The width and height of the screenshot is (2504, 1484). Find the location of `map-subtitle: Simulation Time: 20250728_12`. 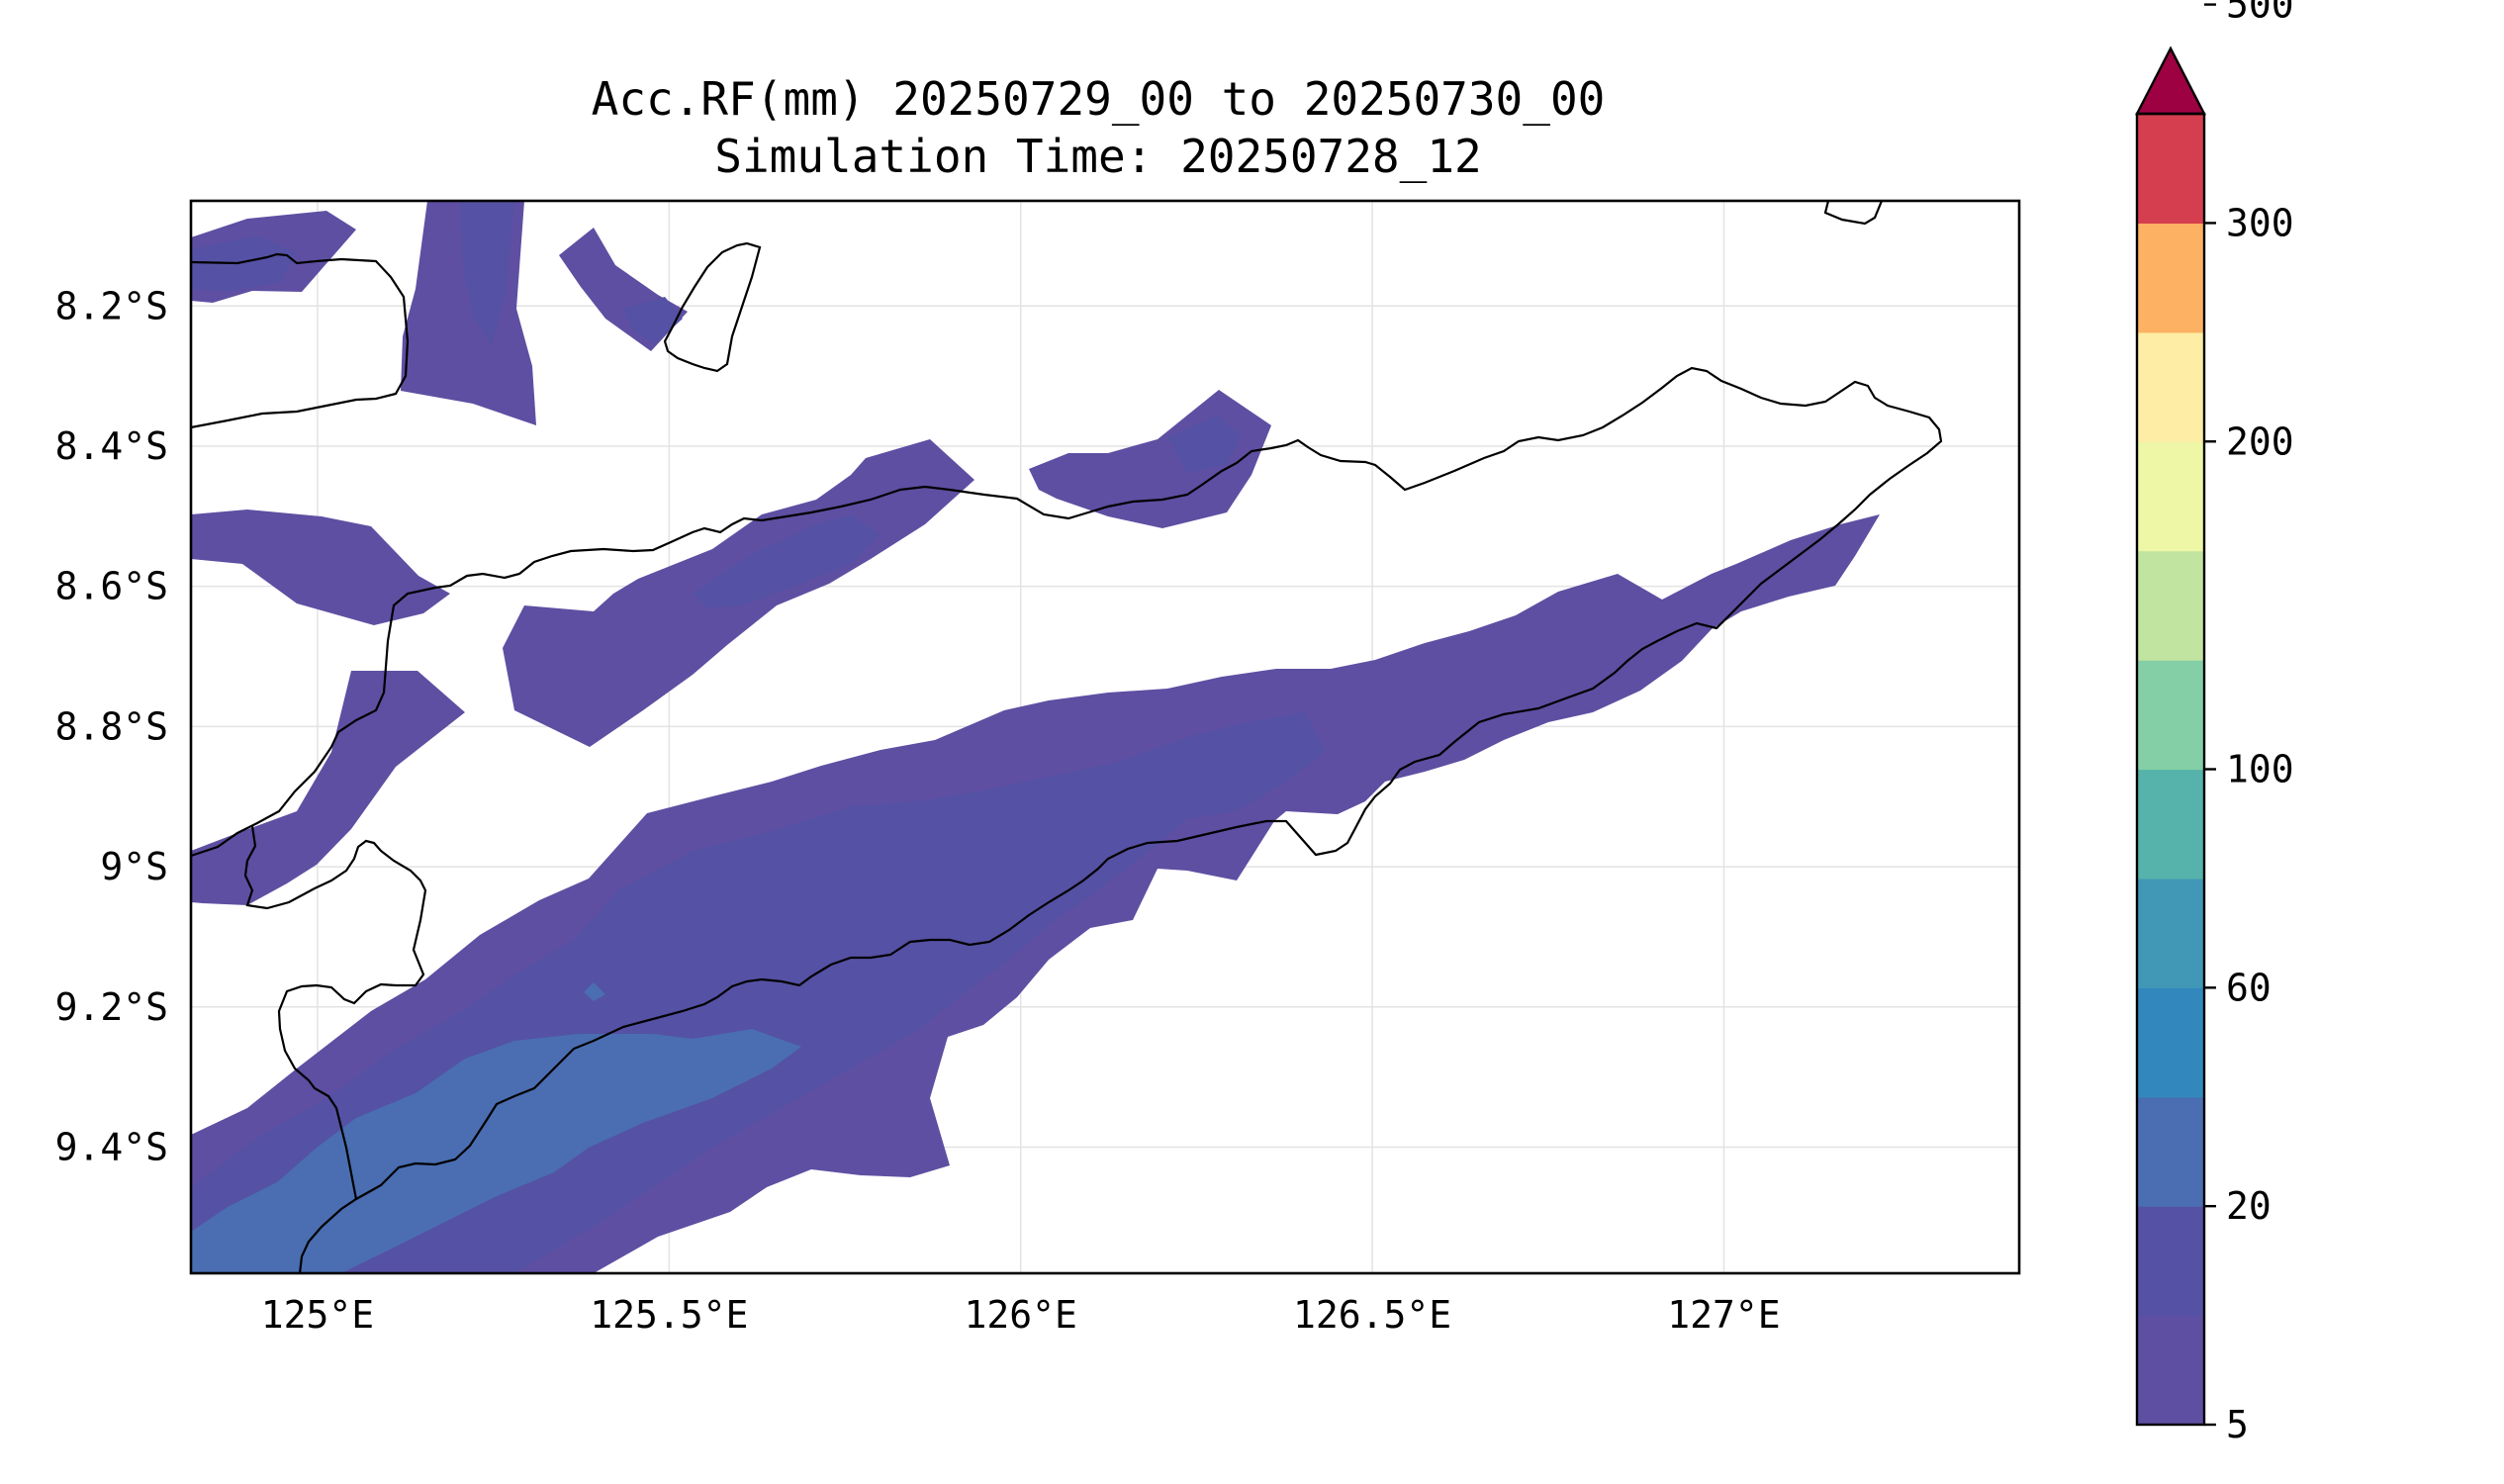

map-subtitle: Simulation Time: 20250728_12 is located at coordinates (1097, 156).